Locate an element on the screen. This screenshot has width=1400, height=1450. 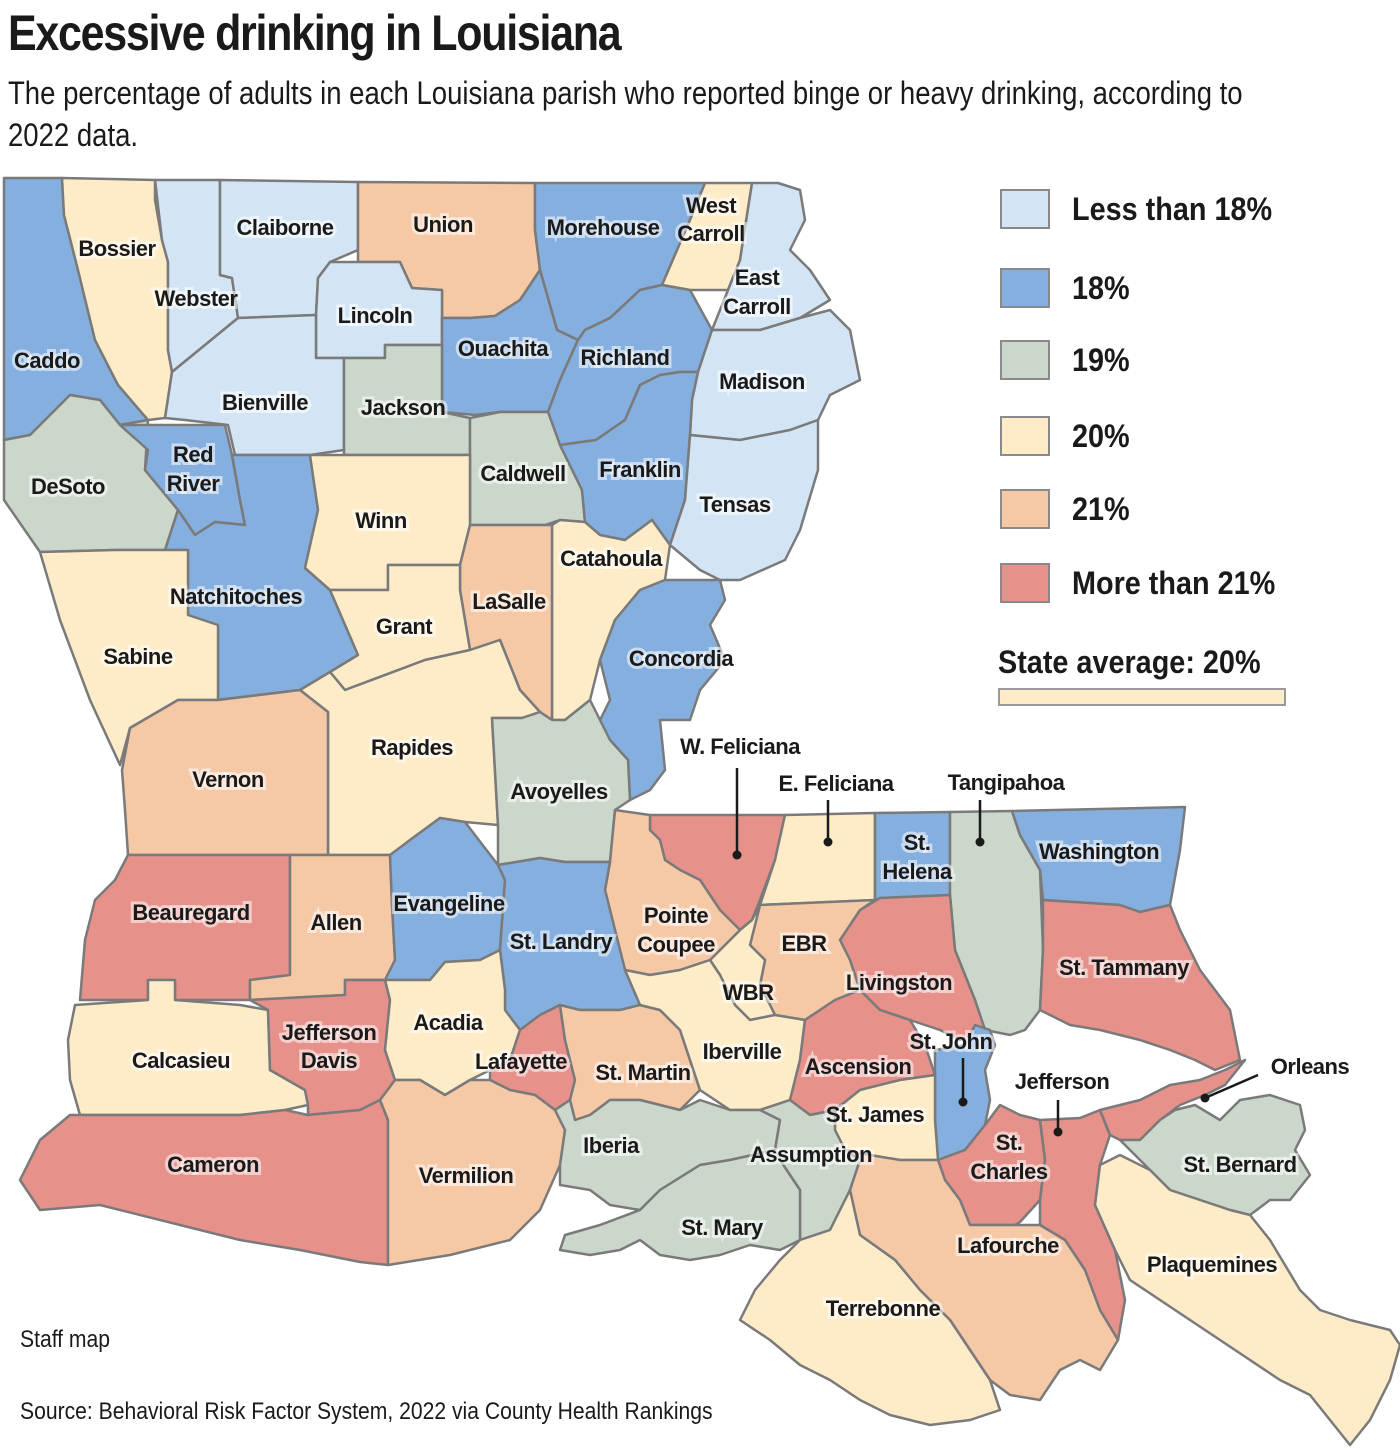
label-east-carroll-1: East is located at coordinates (758, 277).